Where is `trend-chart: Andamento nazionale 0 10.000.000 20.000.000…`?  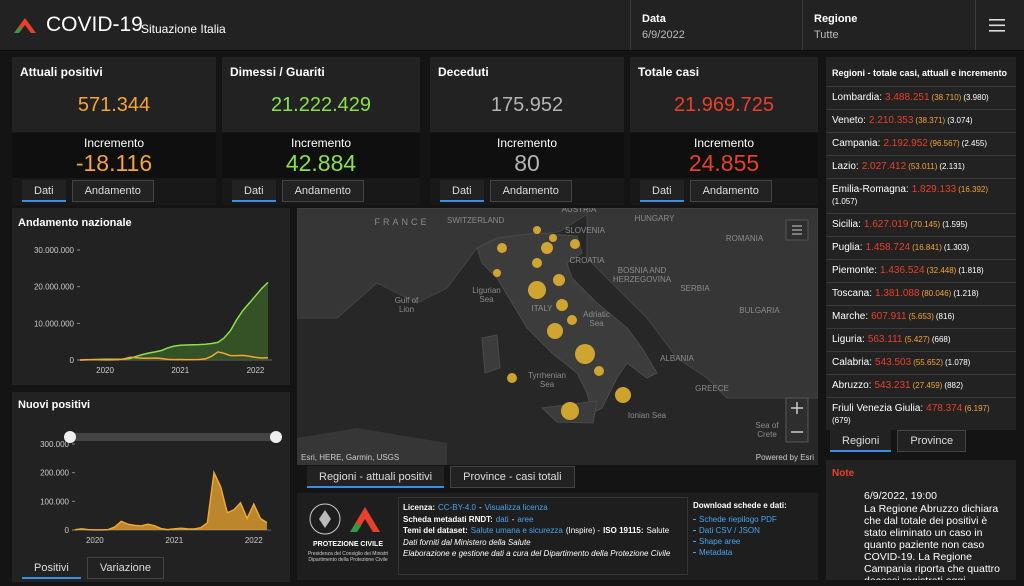 trend-chart: Andamento nazionale 0 10.000.000 20.000.000… is located at coordinates (145, 296).